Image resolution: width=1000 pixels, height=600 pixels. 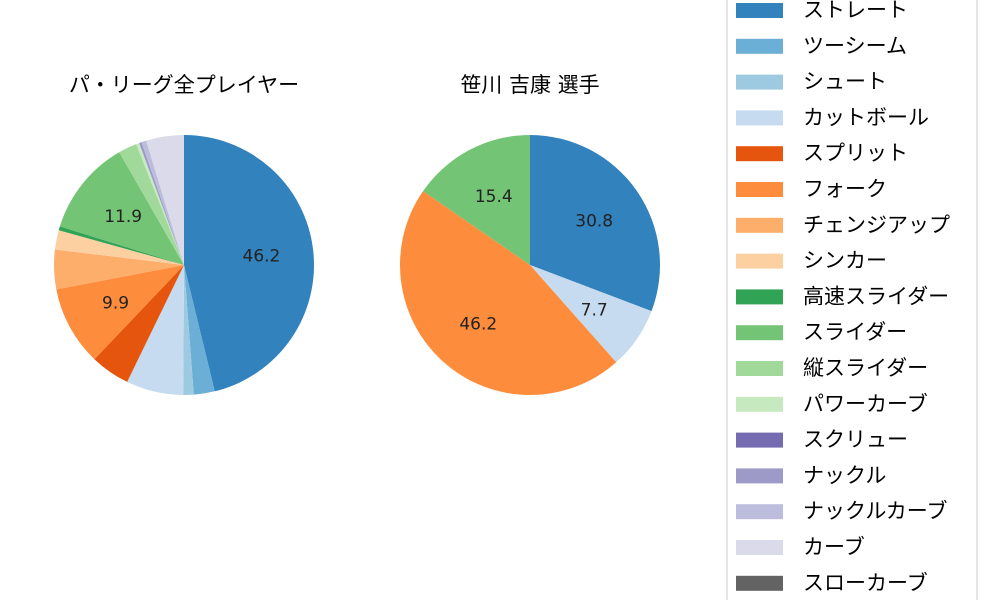 What do you see at coordinates (844, 475) in the screenshot?
I see `legend-label-13: ナックル` at bounding box center [844, 475].